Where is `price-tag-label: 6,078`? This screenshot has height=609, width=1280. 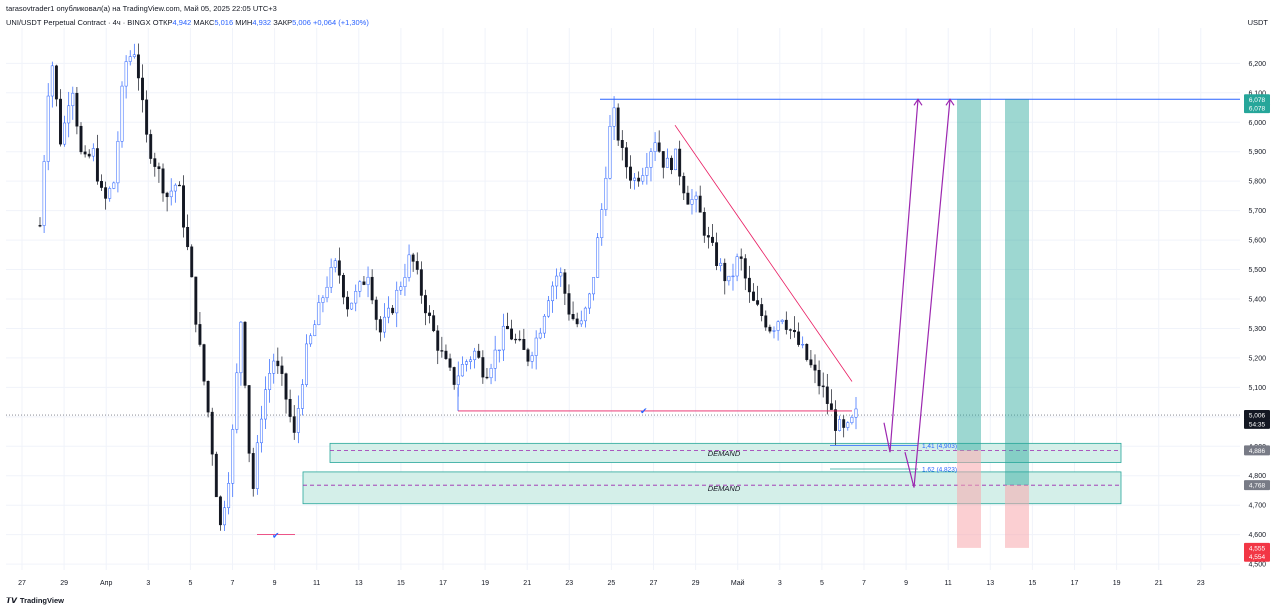 price-tag-label: 6,078 is located at coordinates (1257, 109).